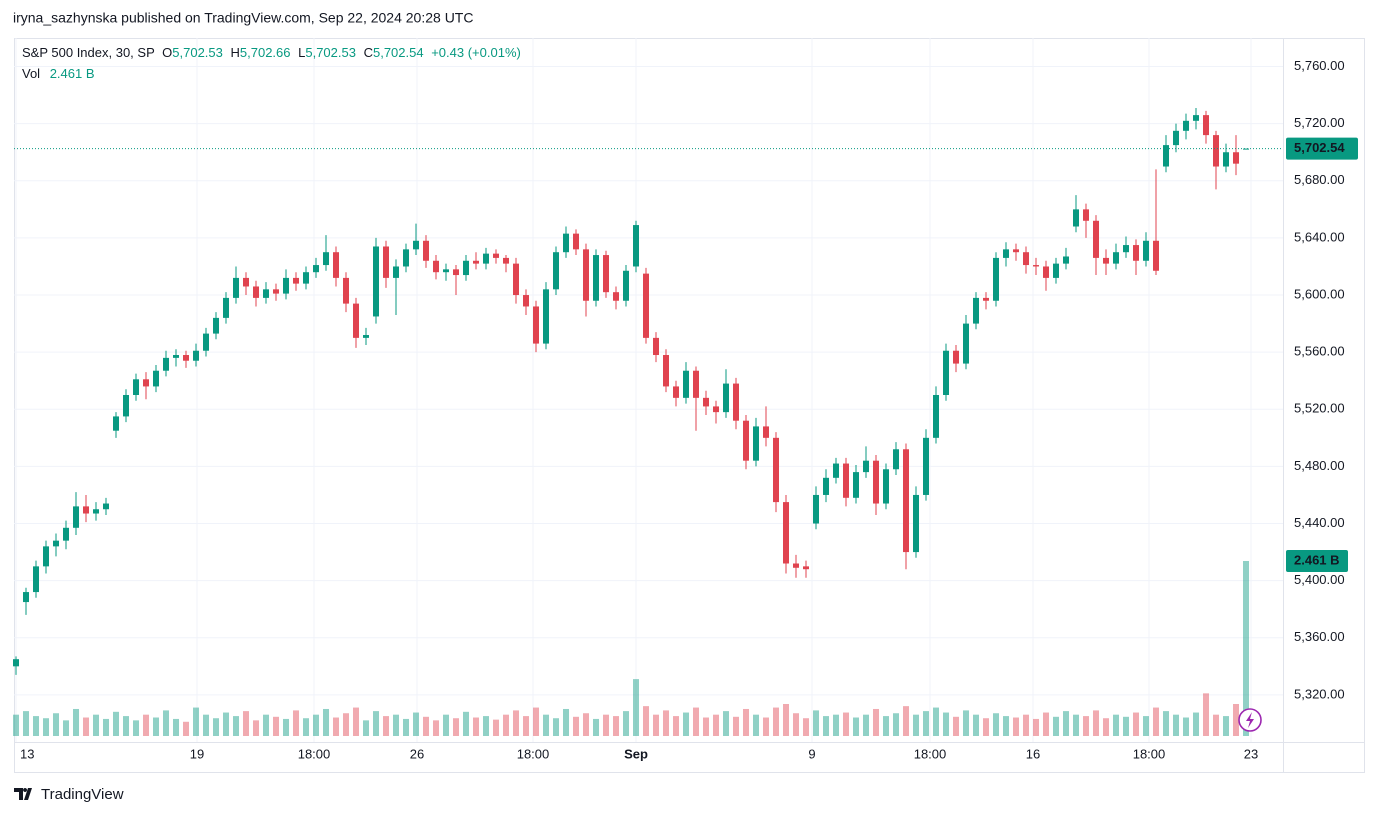  What do you see at coordinates (1319, 351) in the screenshot?
I see `y-tick-label: 5,560.00` at bounding box center [1319, 351].